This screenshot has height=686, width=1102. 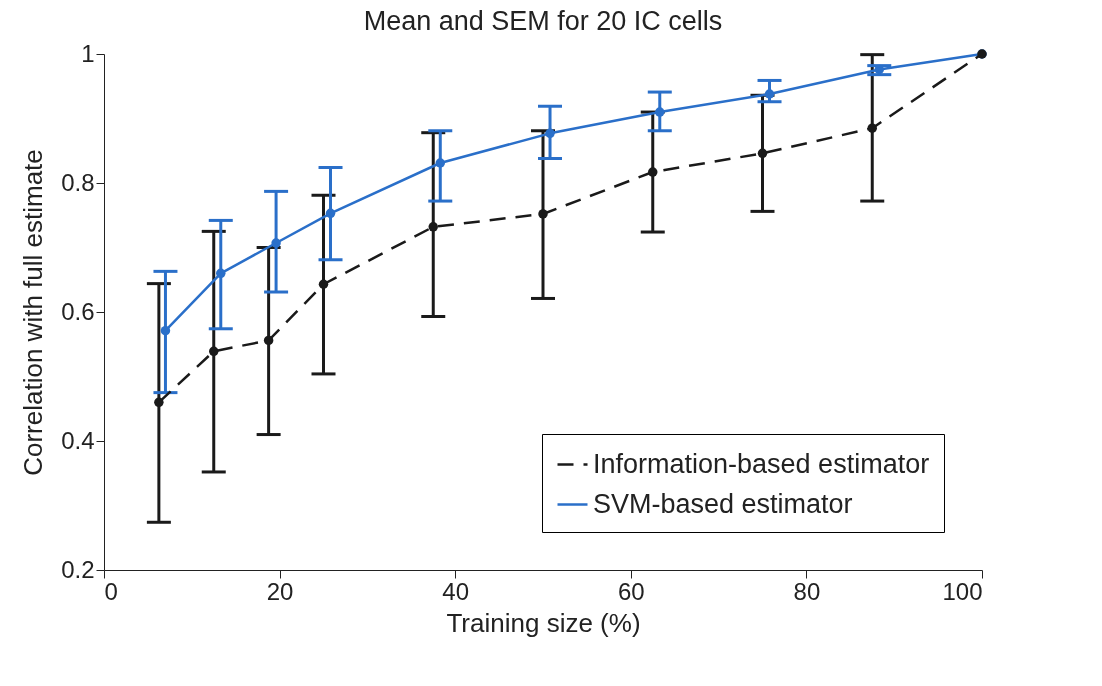 What do you see at coordinates (78, 569) in the screenshot?
I see `y-tick-label: 0.2` at bounding box center [78, 569].